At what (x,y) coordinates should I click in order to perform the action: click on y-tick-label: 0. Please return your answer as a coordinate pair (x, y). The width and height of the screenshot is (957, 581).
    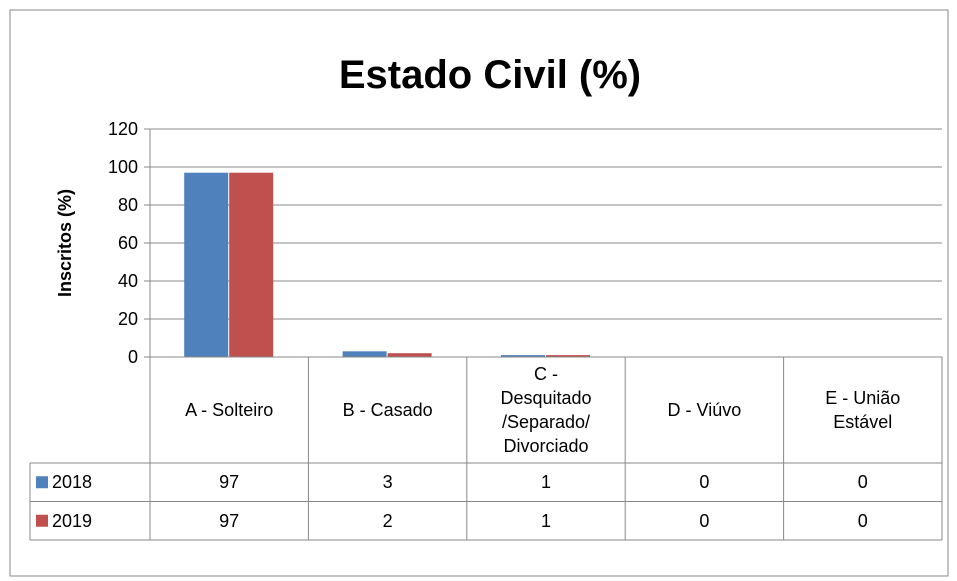
    Looking at the image, I should click on (132, 357).